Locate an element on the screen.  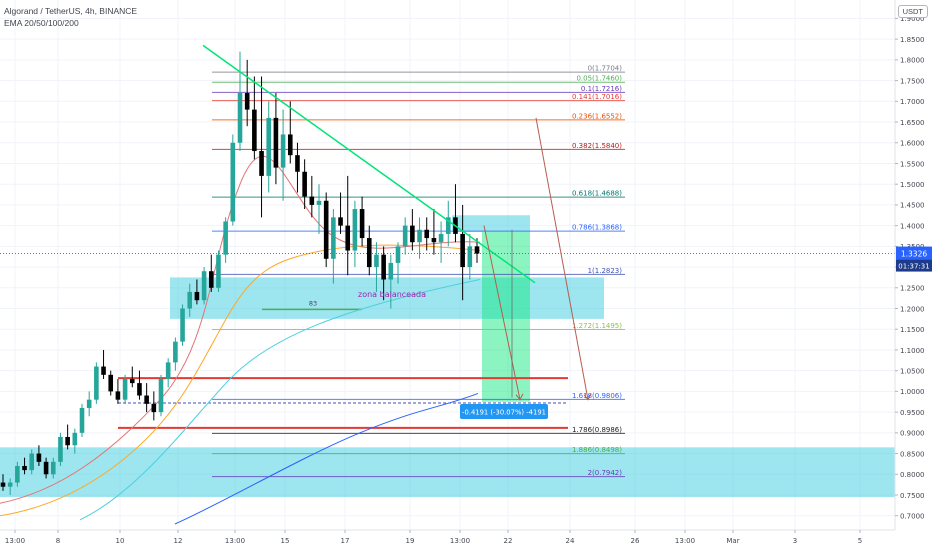
balanced-zone is located at coordinates (387, 298).